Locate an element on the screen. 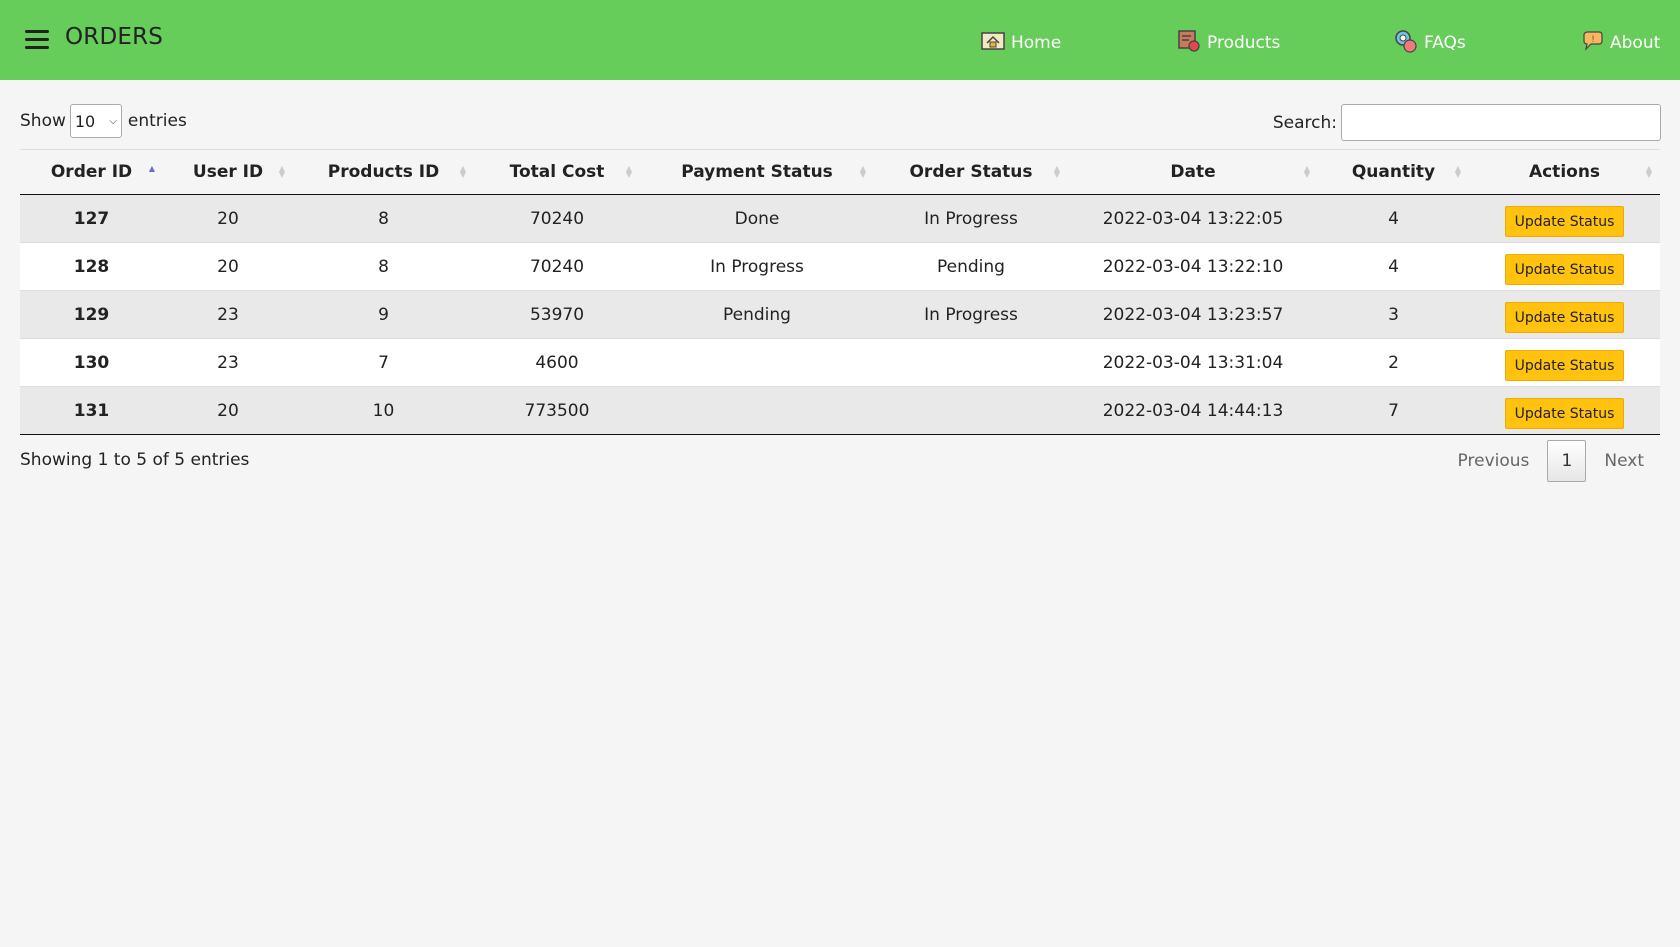  entries-select: 10 ⌵ is located at coordinates (95, 121).